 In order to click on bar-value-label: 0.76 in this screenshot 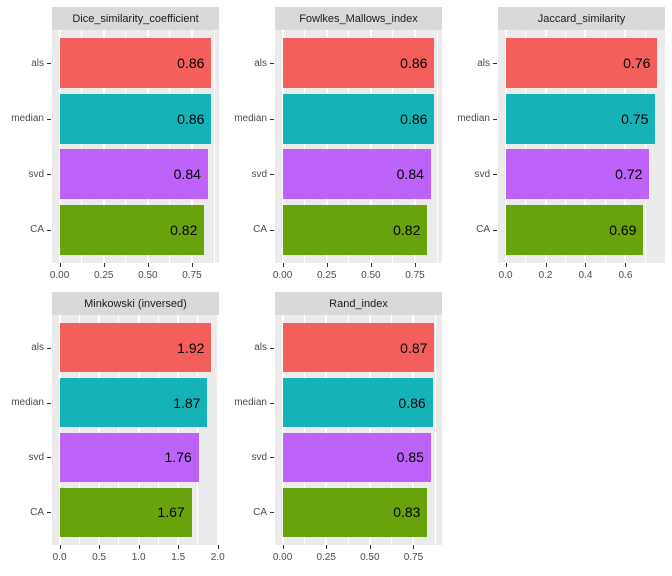, I will do `click(637, 63)`.